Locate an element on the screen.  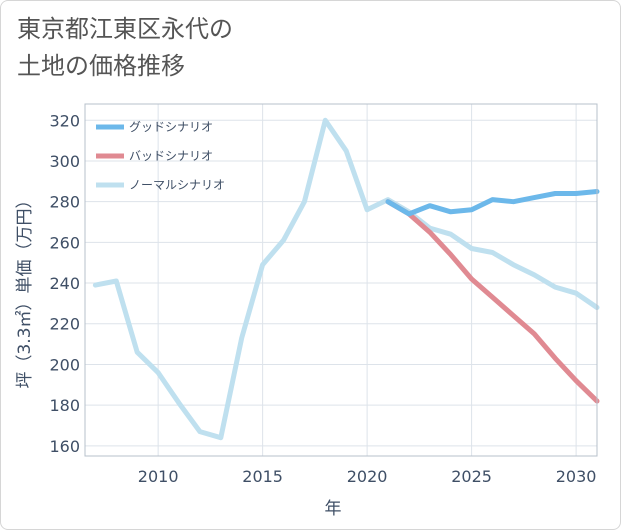
legend-item: バッドシナリオ is located at coordinates (154, 156).